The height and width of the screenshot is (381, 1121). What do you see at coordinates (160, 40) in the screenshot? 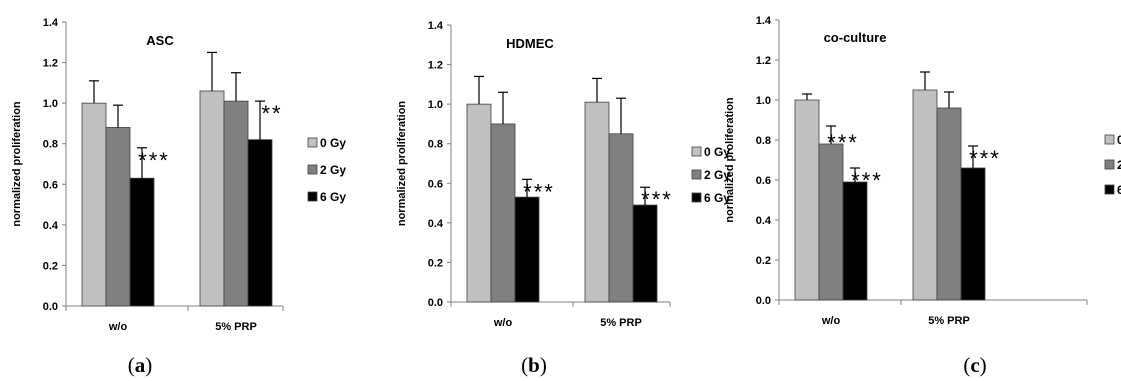
I see `chart-title: ASC` at bounding box center [160, 40].